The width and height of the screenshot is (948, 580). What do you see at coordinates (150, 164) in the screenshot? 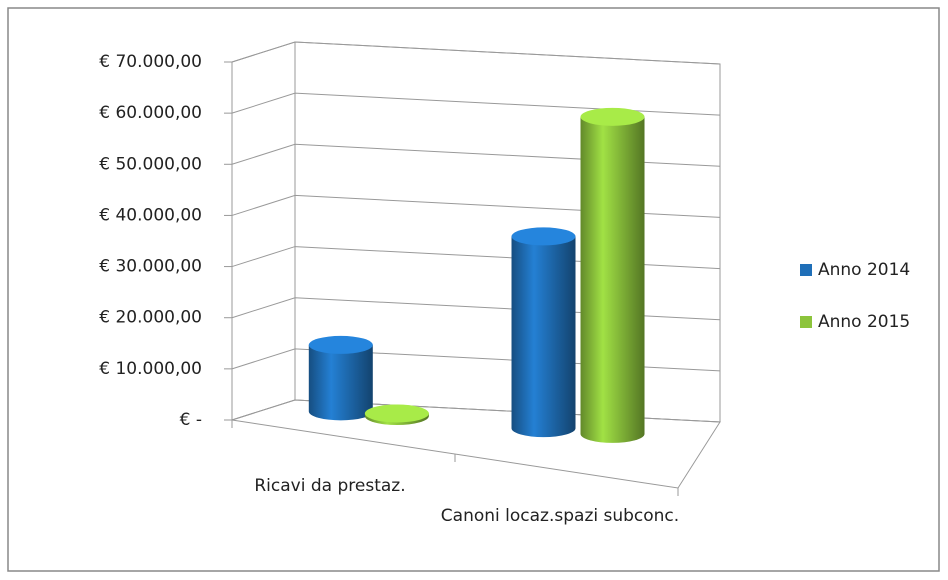
I see `y-tick-label: € 50.000,00` at bounding box center [150, 164].